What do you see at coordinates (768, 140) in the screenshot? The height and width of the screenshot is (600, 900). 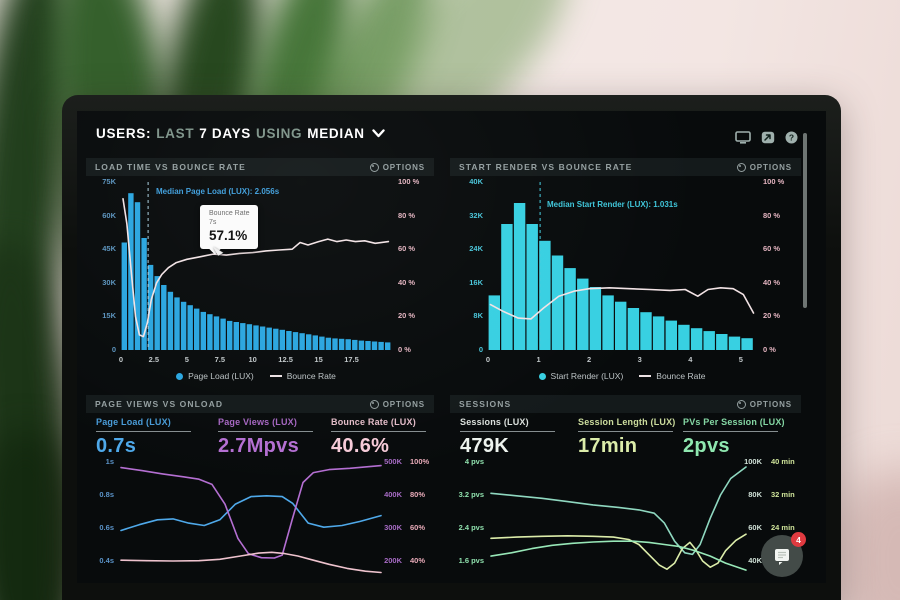 I see `export-icon` at bounding box center [768, 140].